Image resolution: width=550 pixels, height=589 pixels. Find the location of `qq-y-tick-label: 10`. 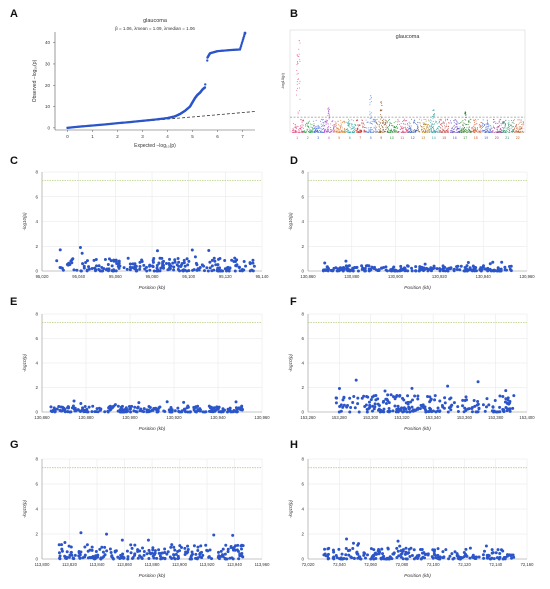

qq-y-tick-label: 10 is located at coordinates (48, 106).